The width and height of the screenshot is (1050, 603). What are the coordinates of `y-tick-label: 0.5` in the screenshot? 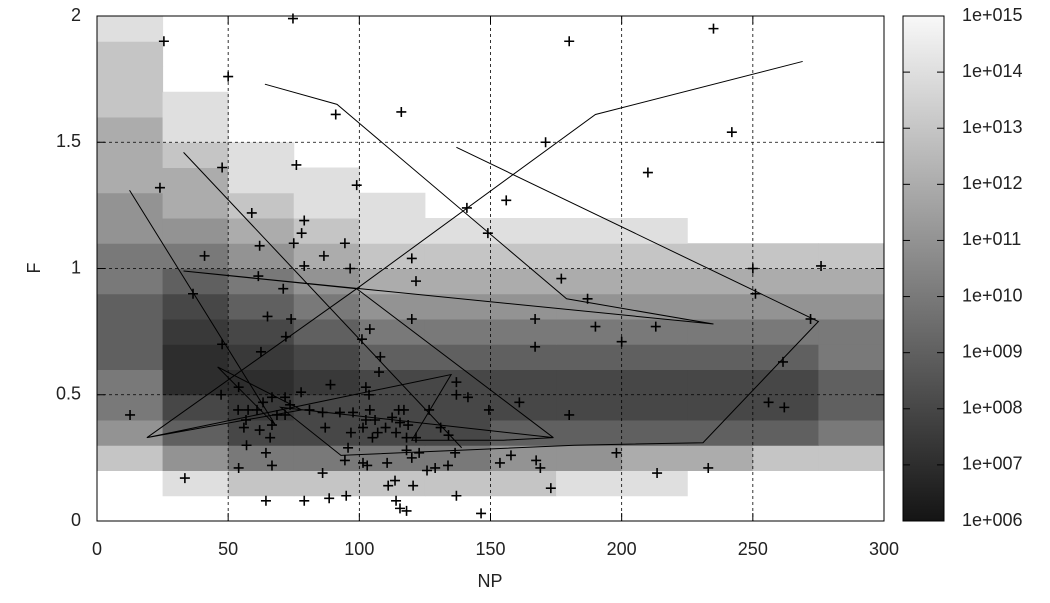 It's located at (68, 394).